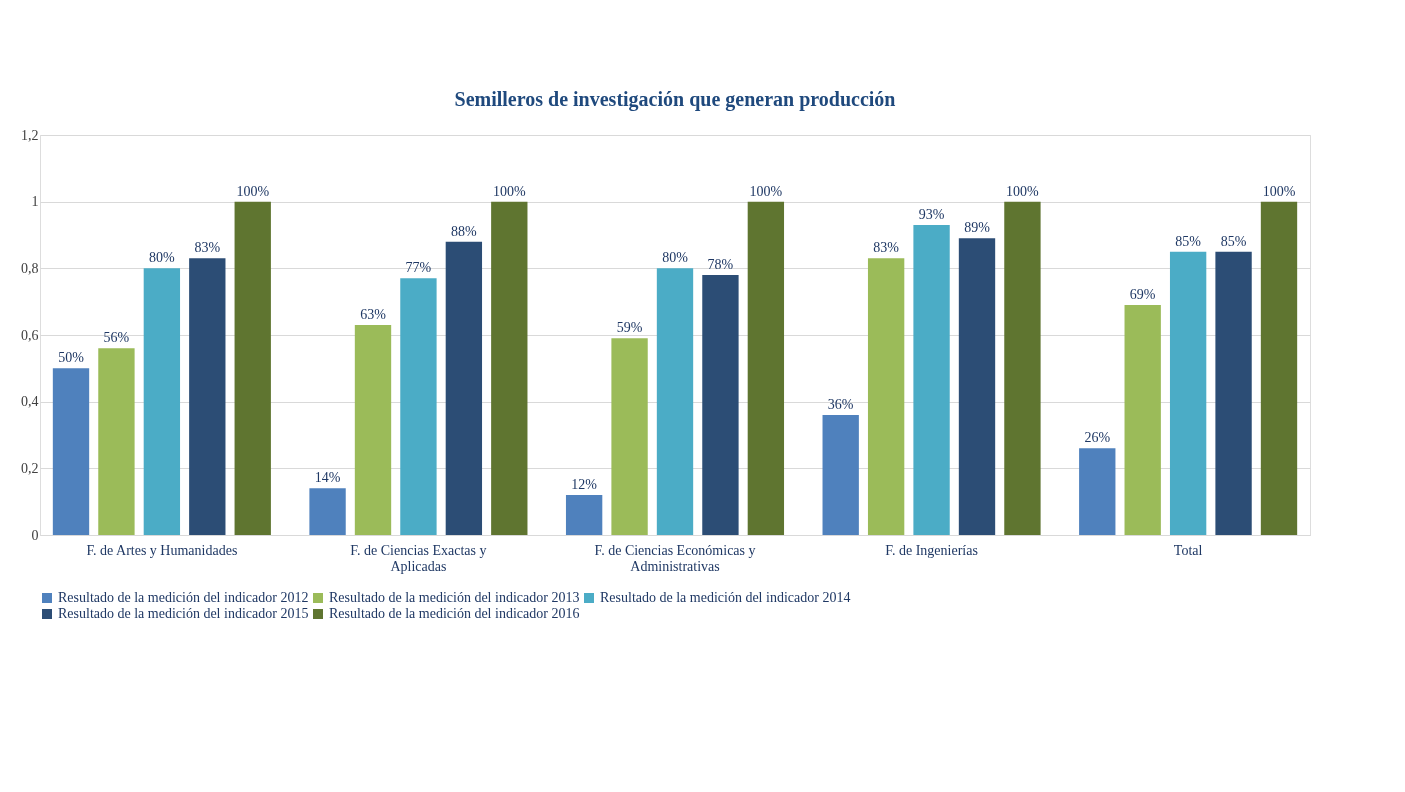 The image size is (1405, 792). What do you see at coordinates (675, 558) in the screenshot?
I see `x-tick-label: F. de Ciencias Económicas y Administrativas` at bounding box center [675, 558].